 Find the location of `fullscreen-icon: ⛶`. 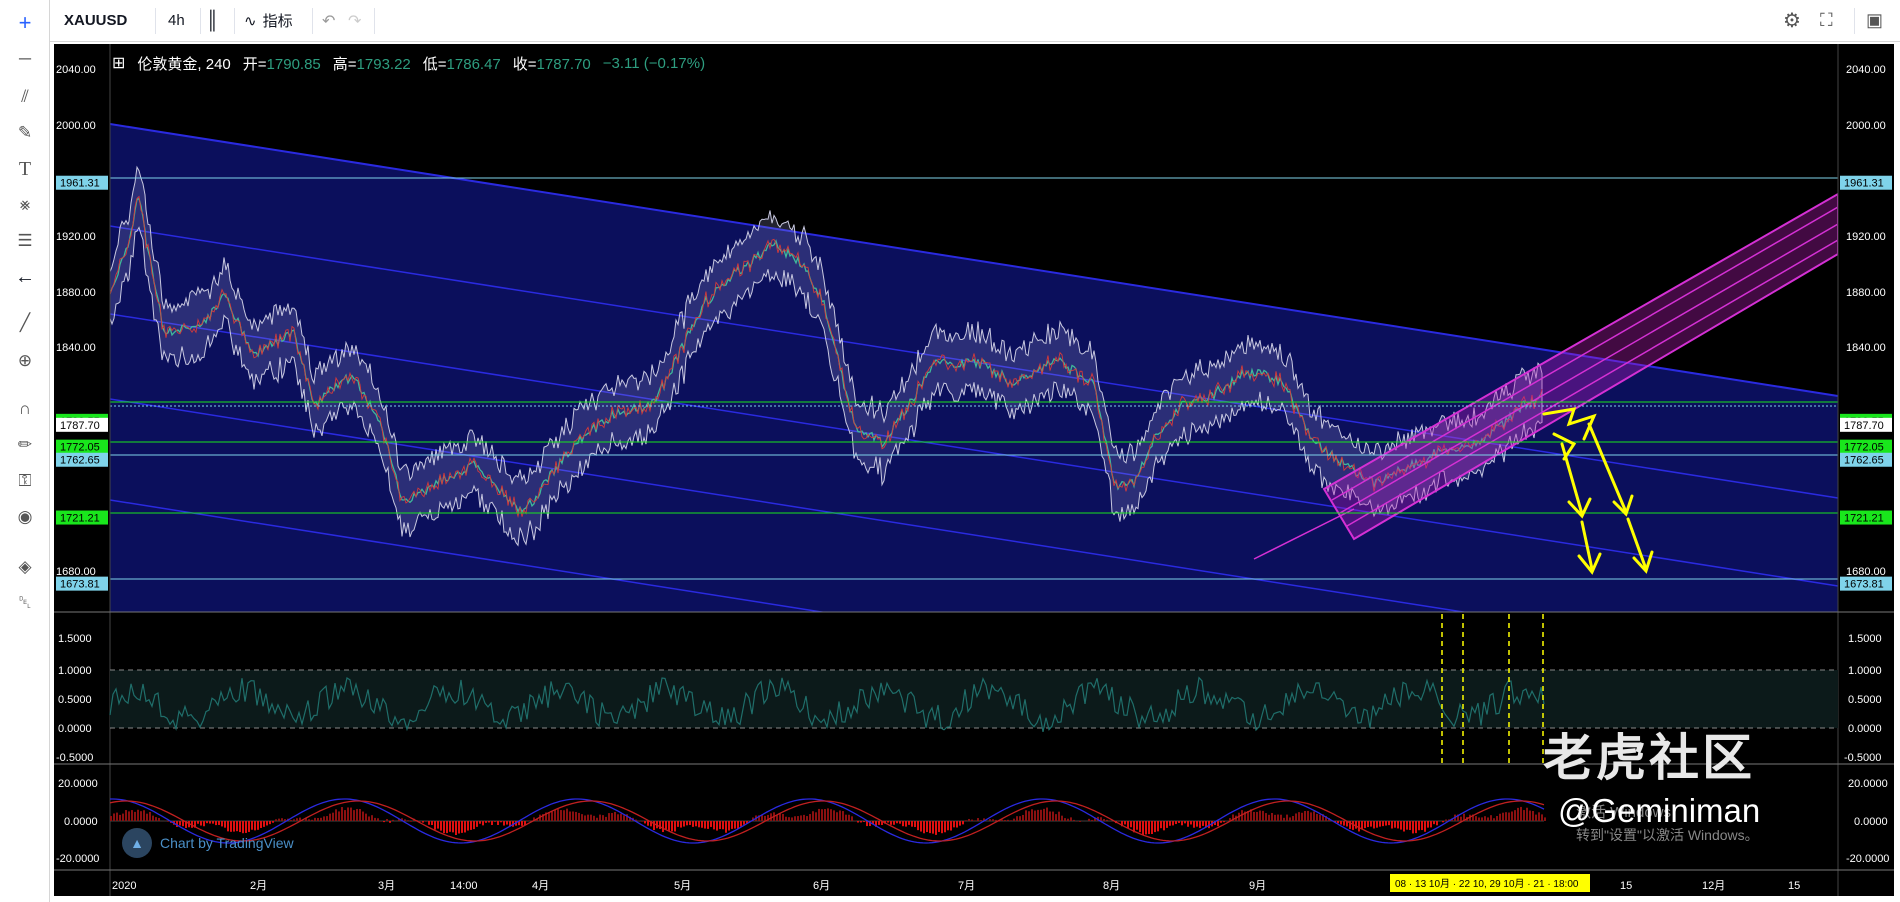

fullscreen-icon: ⛶ is located at coordinates (1826, 20).